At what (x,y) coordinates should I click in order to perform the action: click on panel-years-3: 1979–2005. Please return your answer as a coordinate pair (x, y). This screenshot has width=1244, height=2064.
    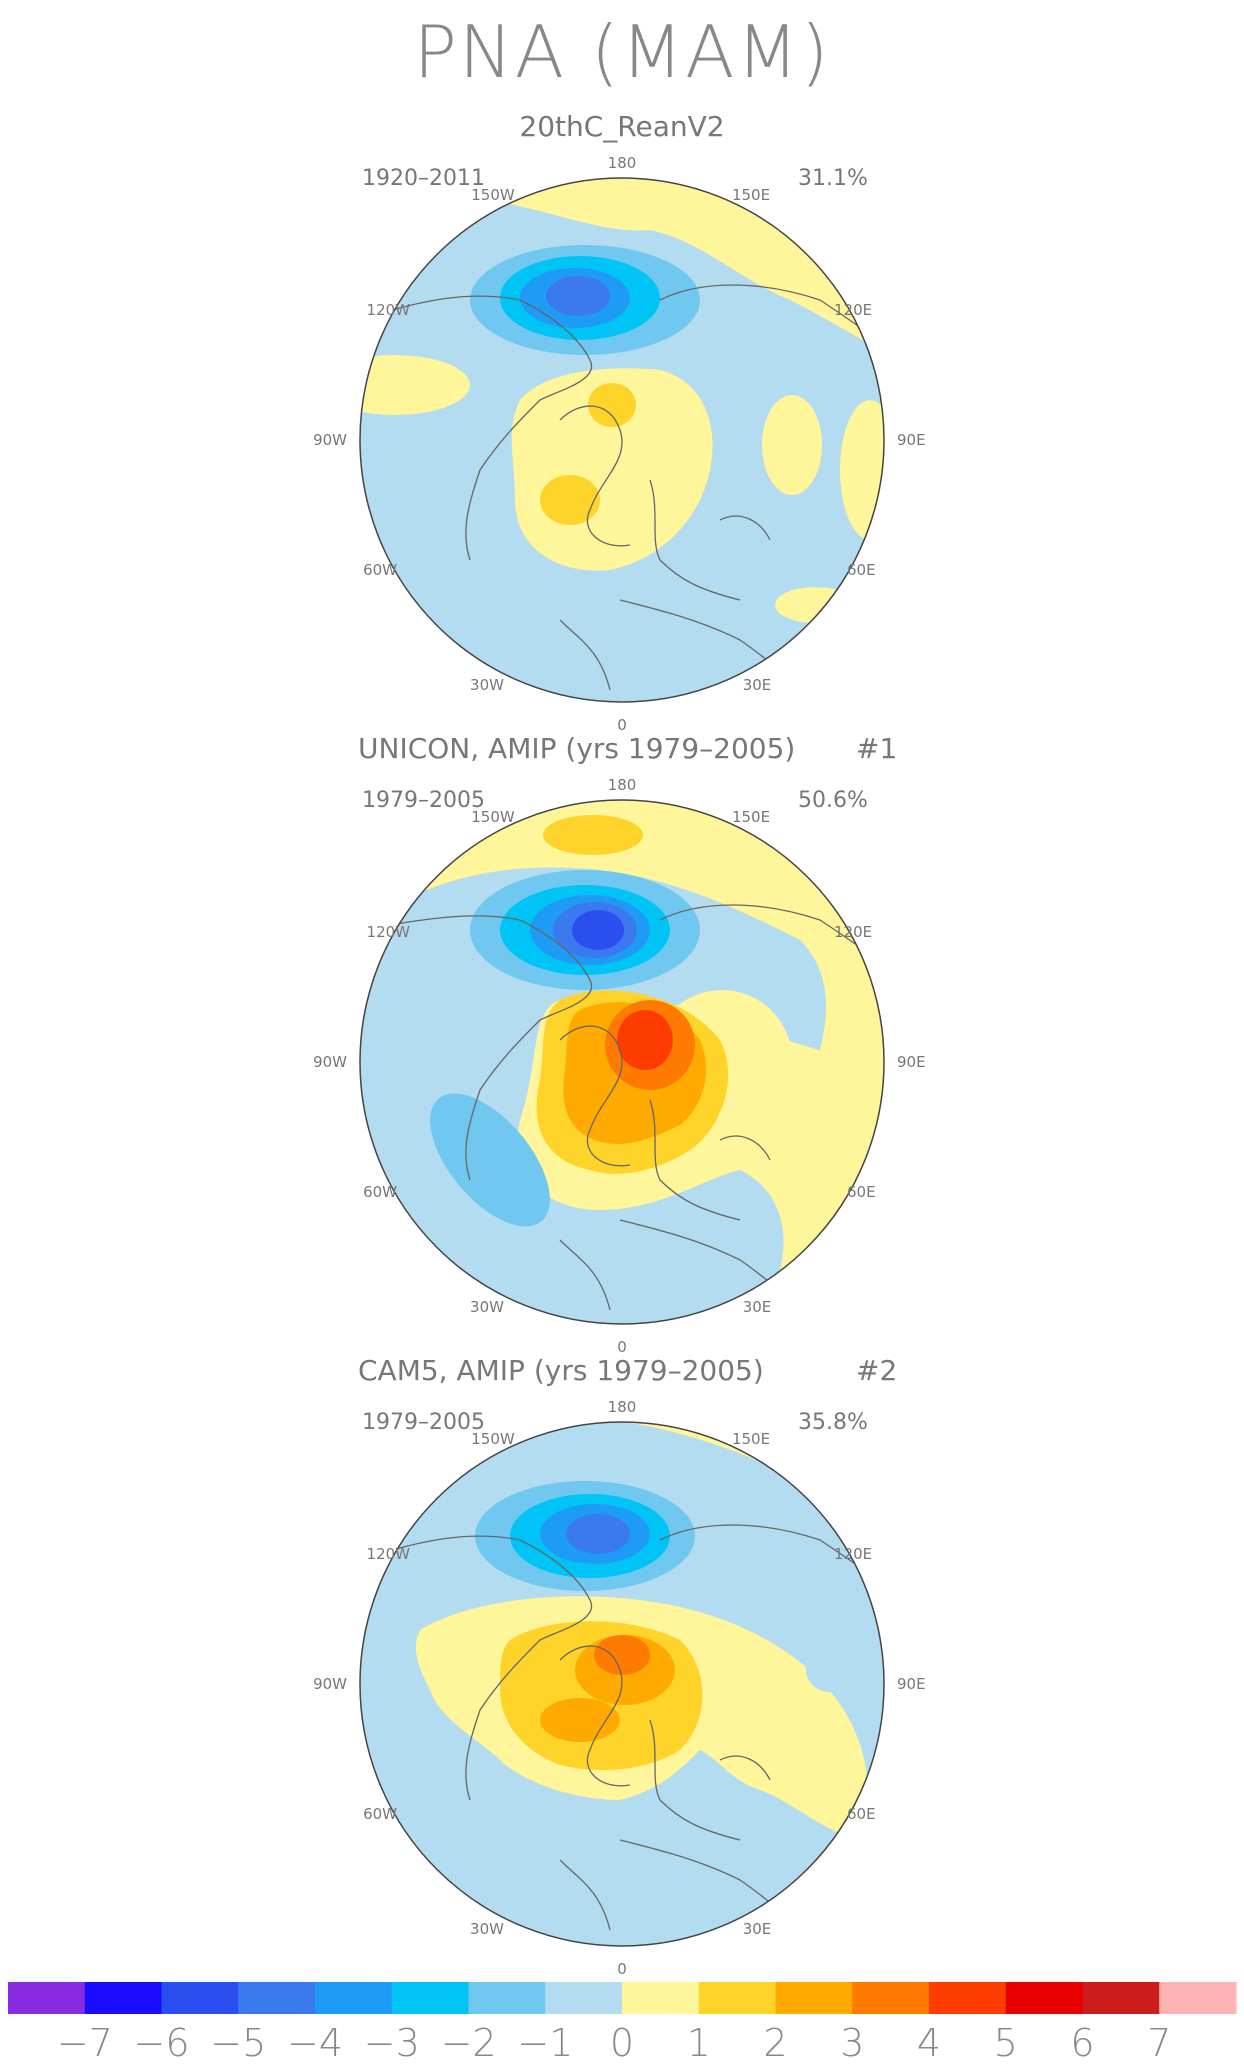
    Looking at the image, I should click on (423, 1422).